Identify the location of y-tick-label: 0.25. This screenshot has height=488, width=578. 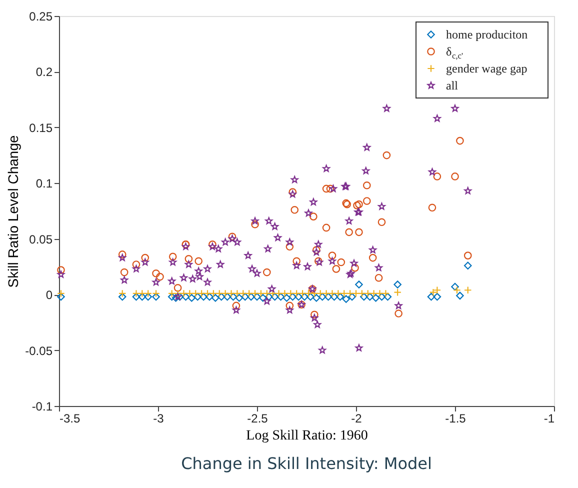
(41, 17).